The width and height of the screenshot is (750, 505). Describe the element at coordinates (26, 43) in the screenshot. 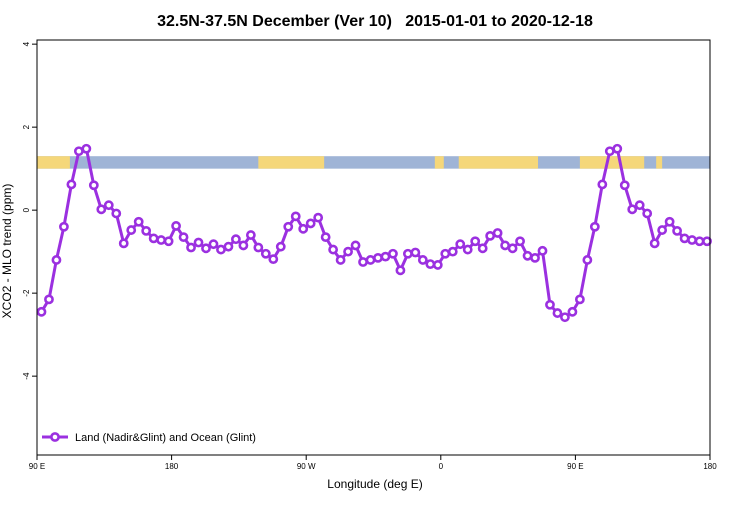

I see `y-tick-label: 4` at that location.